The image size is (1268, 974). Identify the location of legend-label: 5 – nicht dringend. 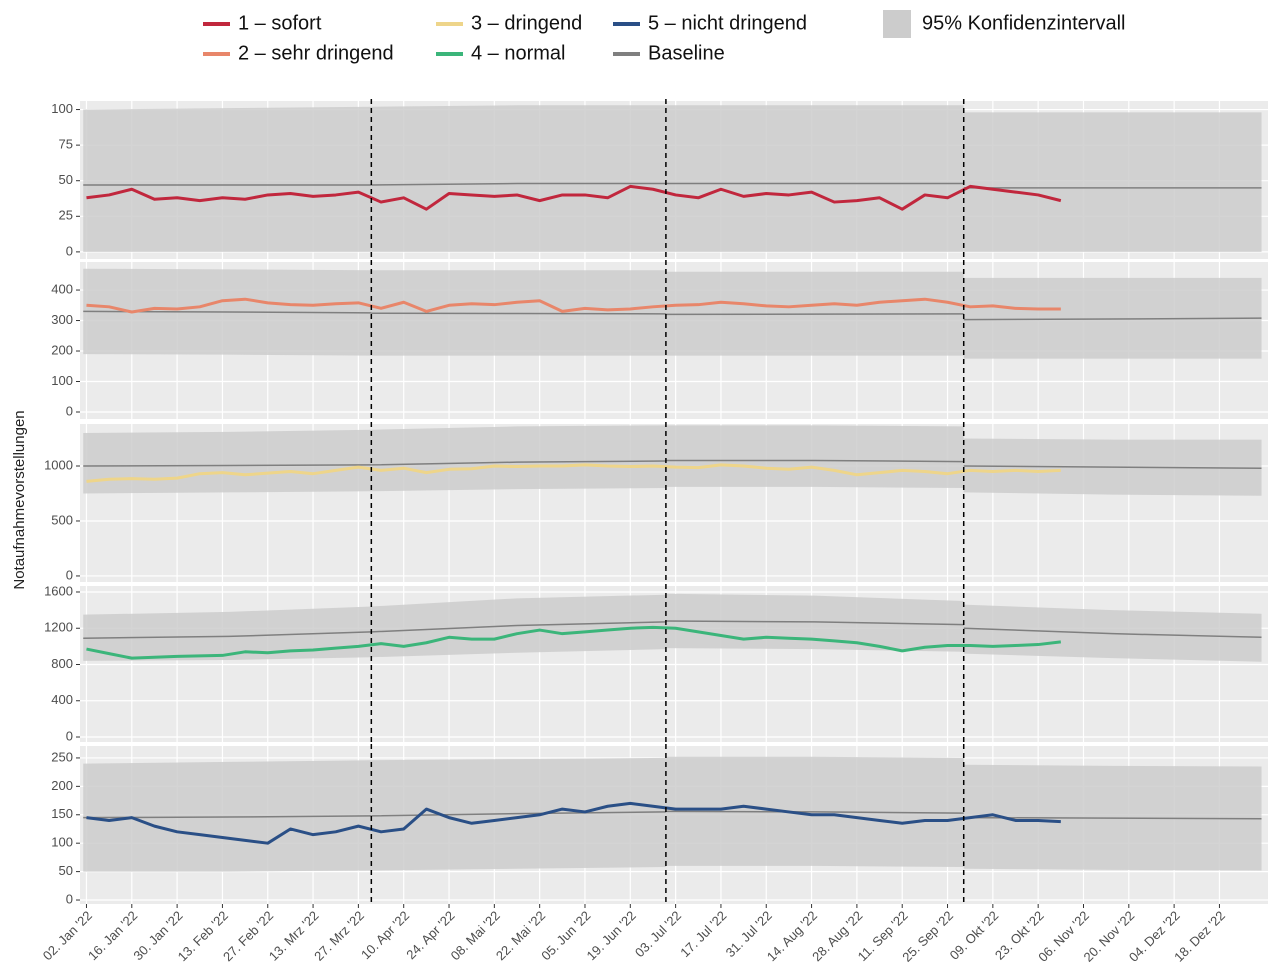
(727, 23).